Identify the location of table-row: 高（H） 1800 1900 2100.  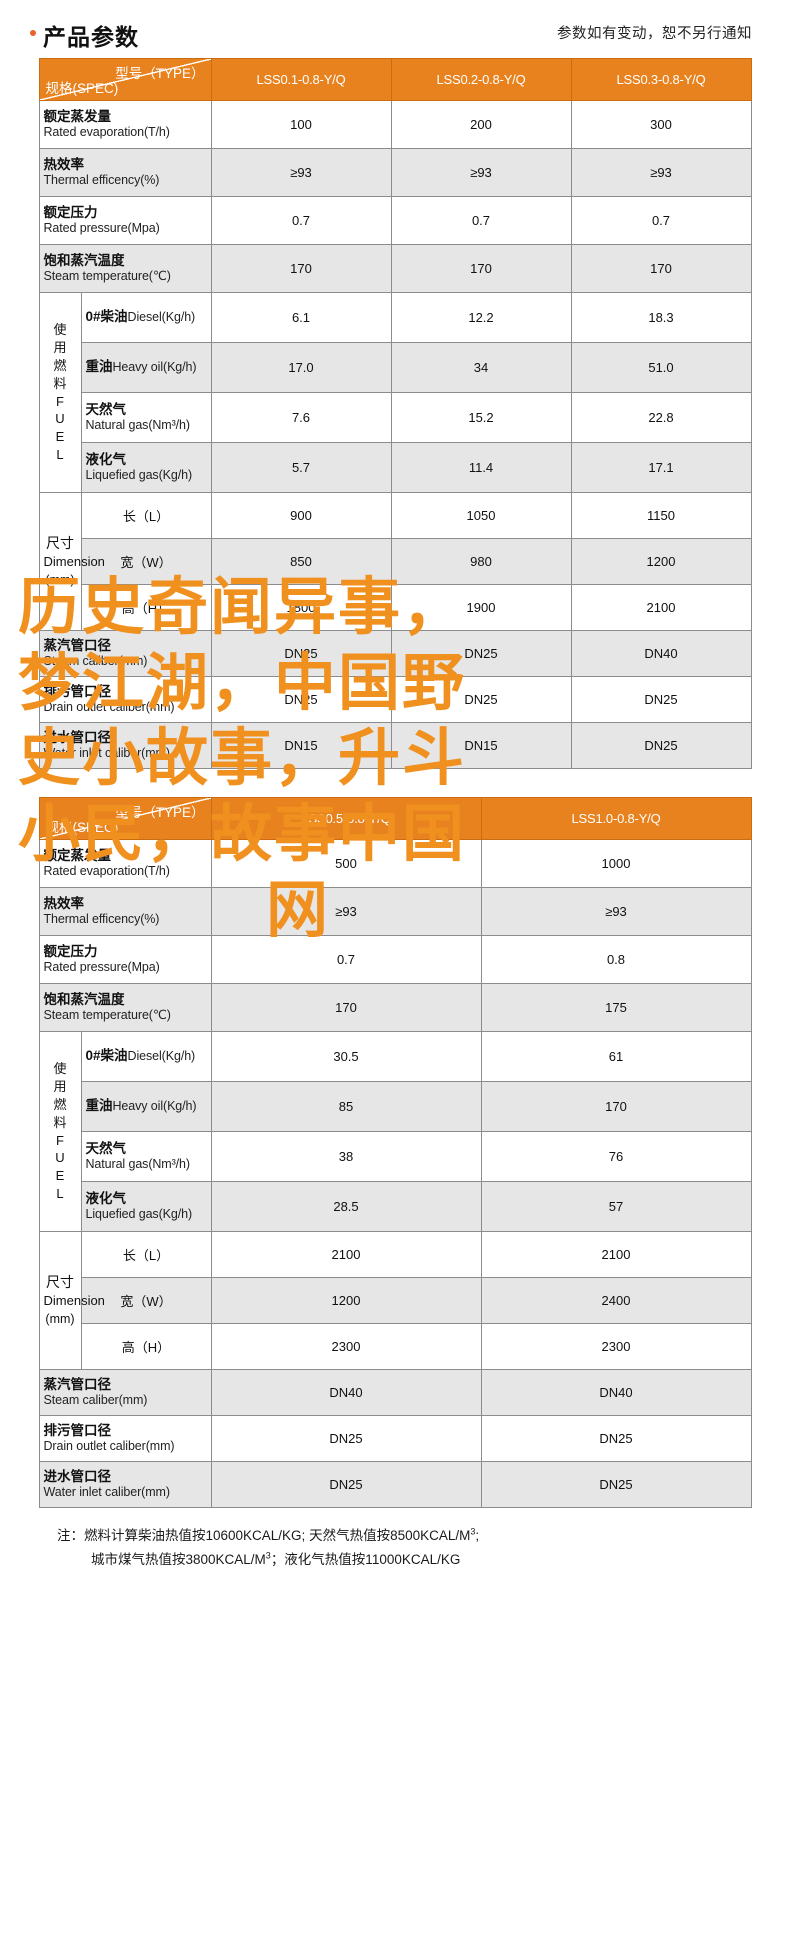
(395, 607).